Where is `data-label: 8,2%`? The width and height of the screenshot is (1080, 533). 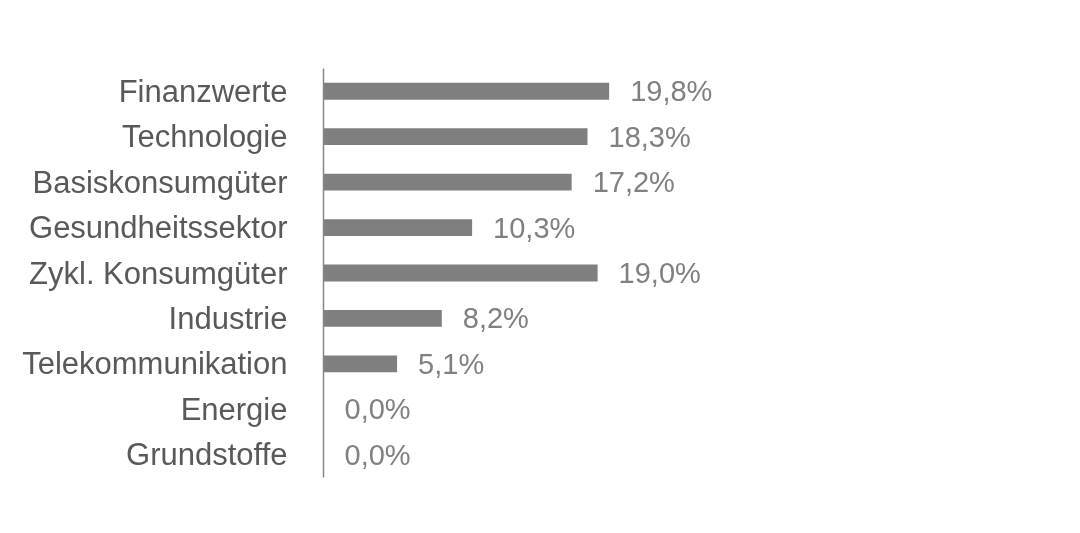
data-label: 8,2% is located at coordinates (495, 318).